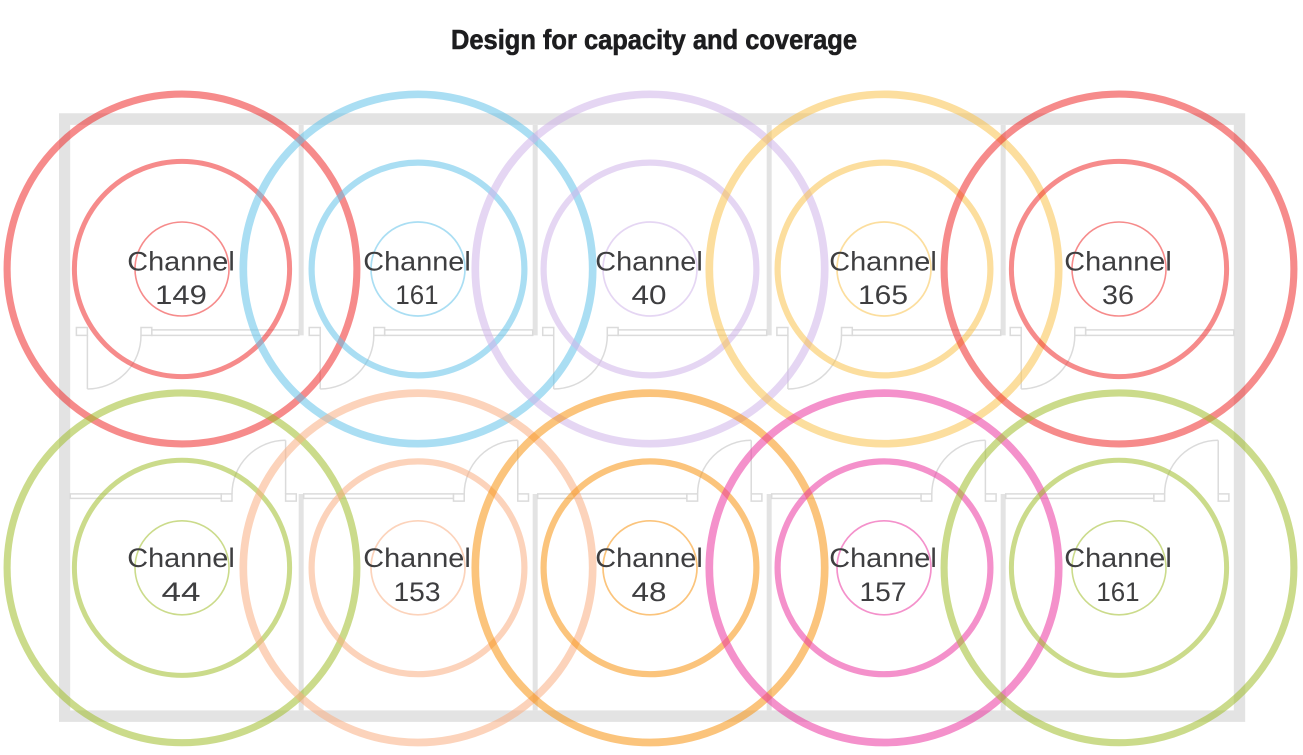 This screenshot has height=755, width=1303. What do you see at coordinates (1118, 295) in the screenshot?
I see `svg-text: 36` at bounding box center [1118, 295].